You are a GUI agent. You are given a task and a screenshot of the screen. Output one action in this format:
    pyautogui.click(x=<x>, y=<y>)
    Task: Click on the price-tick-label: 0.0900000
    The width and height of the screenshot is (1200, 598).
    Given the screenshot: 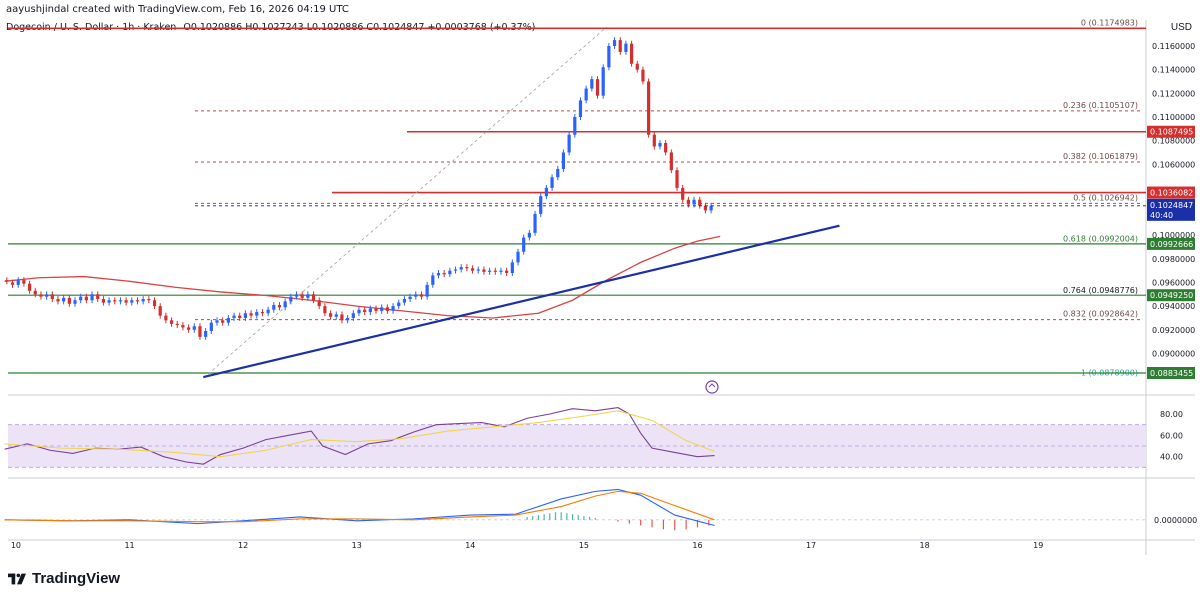 What is the action you would take?
    pyautogui.click(x=1173, y=353)
    